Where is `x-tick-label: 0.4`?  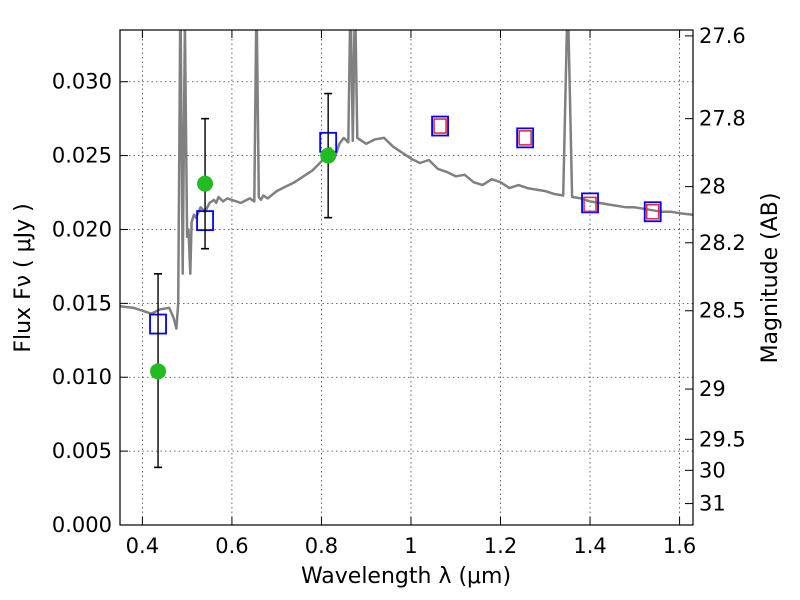
x-tick-label: 0.4 is located at coordinates (142, 546).